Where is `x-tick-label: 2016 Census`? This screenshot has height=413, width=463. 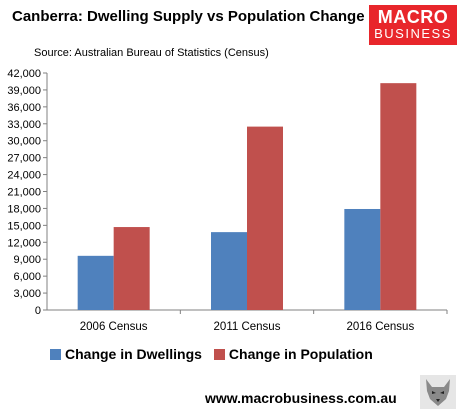
x-tick-label: 2016 Census is located at coordinates (380, 327).